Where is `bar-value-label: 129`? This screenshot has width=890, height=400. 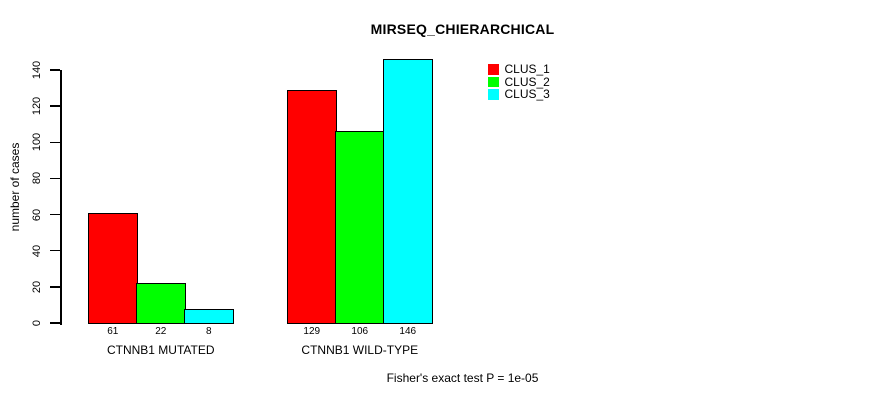 bar-value-label: 129 is located at coordinates (312, 331).